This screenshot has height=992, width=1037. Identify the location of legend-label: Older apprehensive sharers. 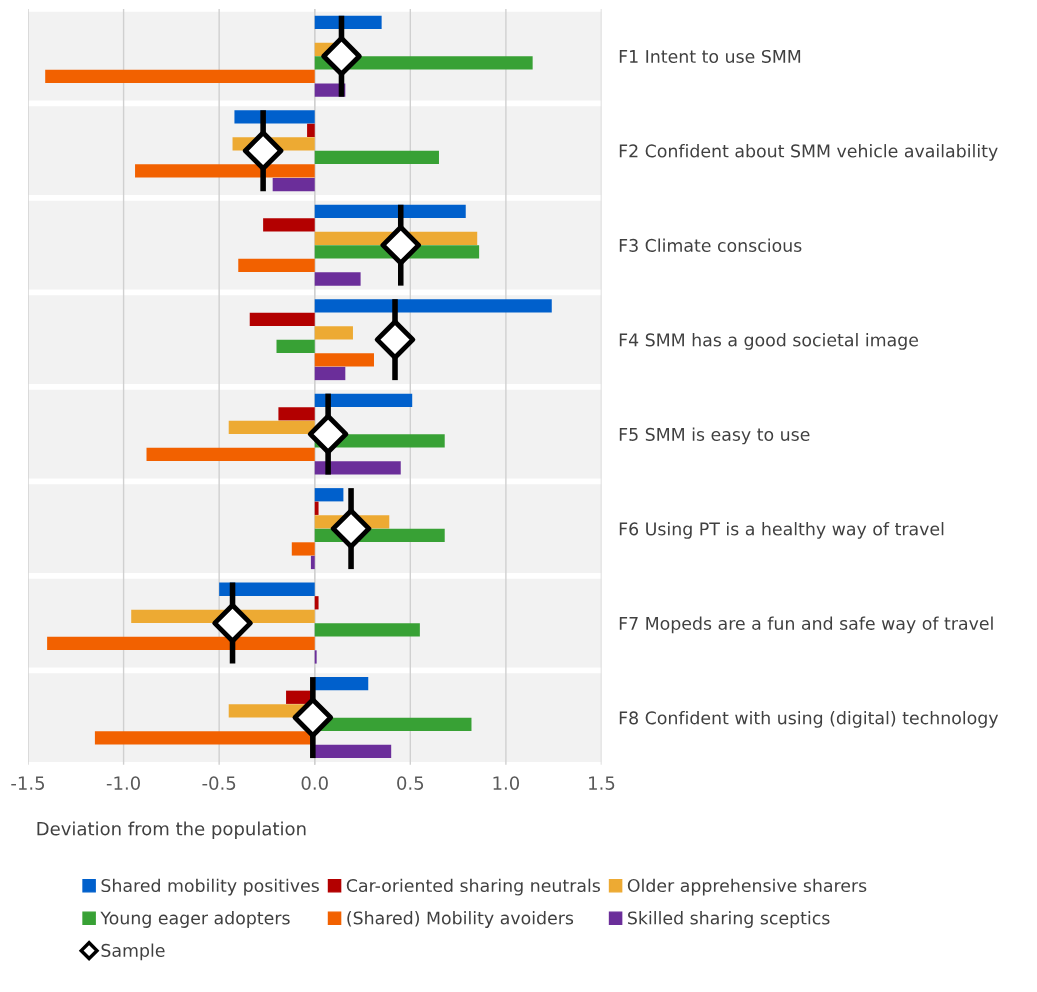
(747, 887).